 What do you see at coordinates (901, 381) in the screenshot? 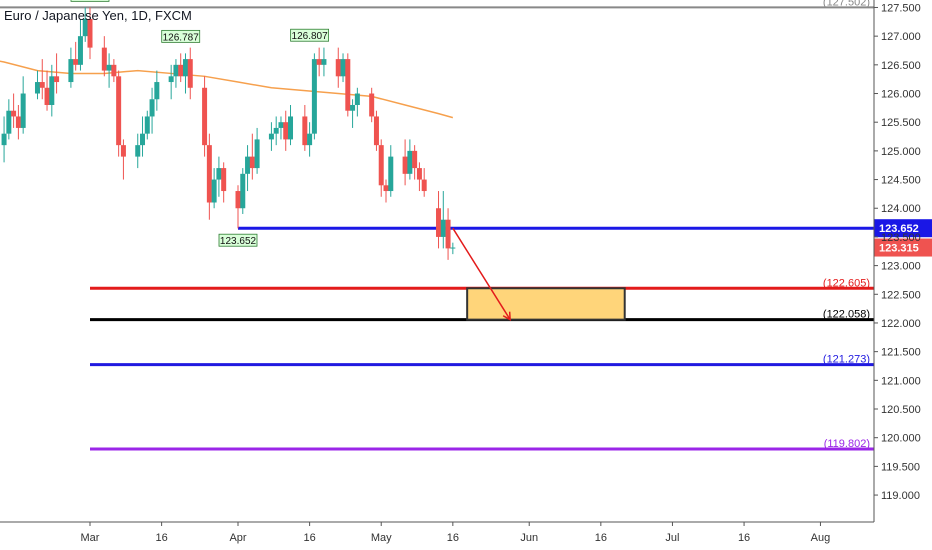
I see `price-tick-label: 121.000` at bounding box center [901, 381].